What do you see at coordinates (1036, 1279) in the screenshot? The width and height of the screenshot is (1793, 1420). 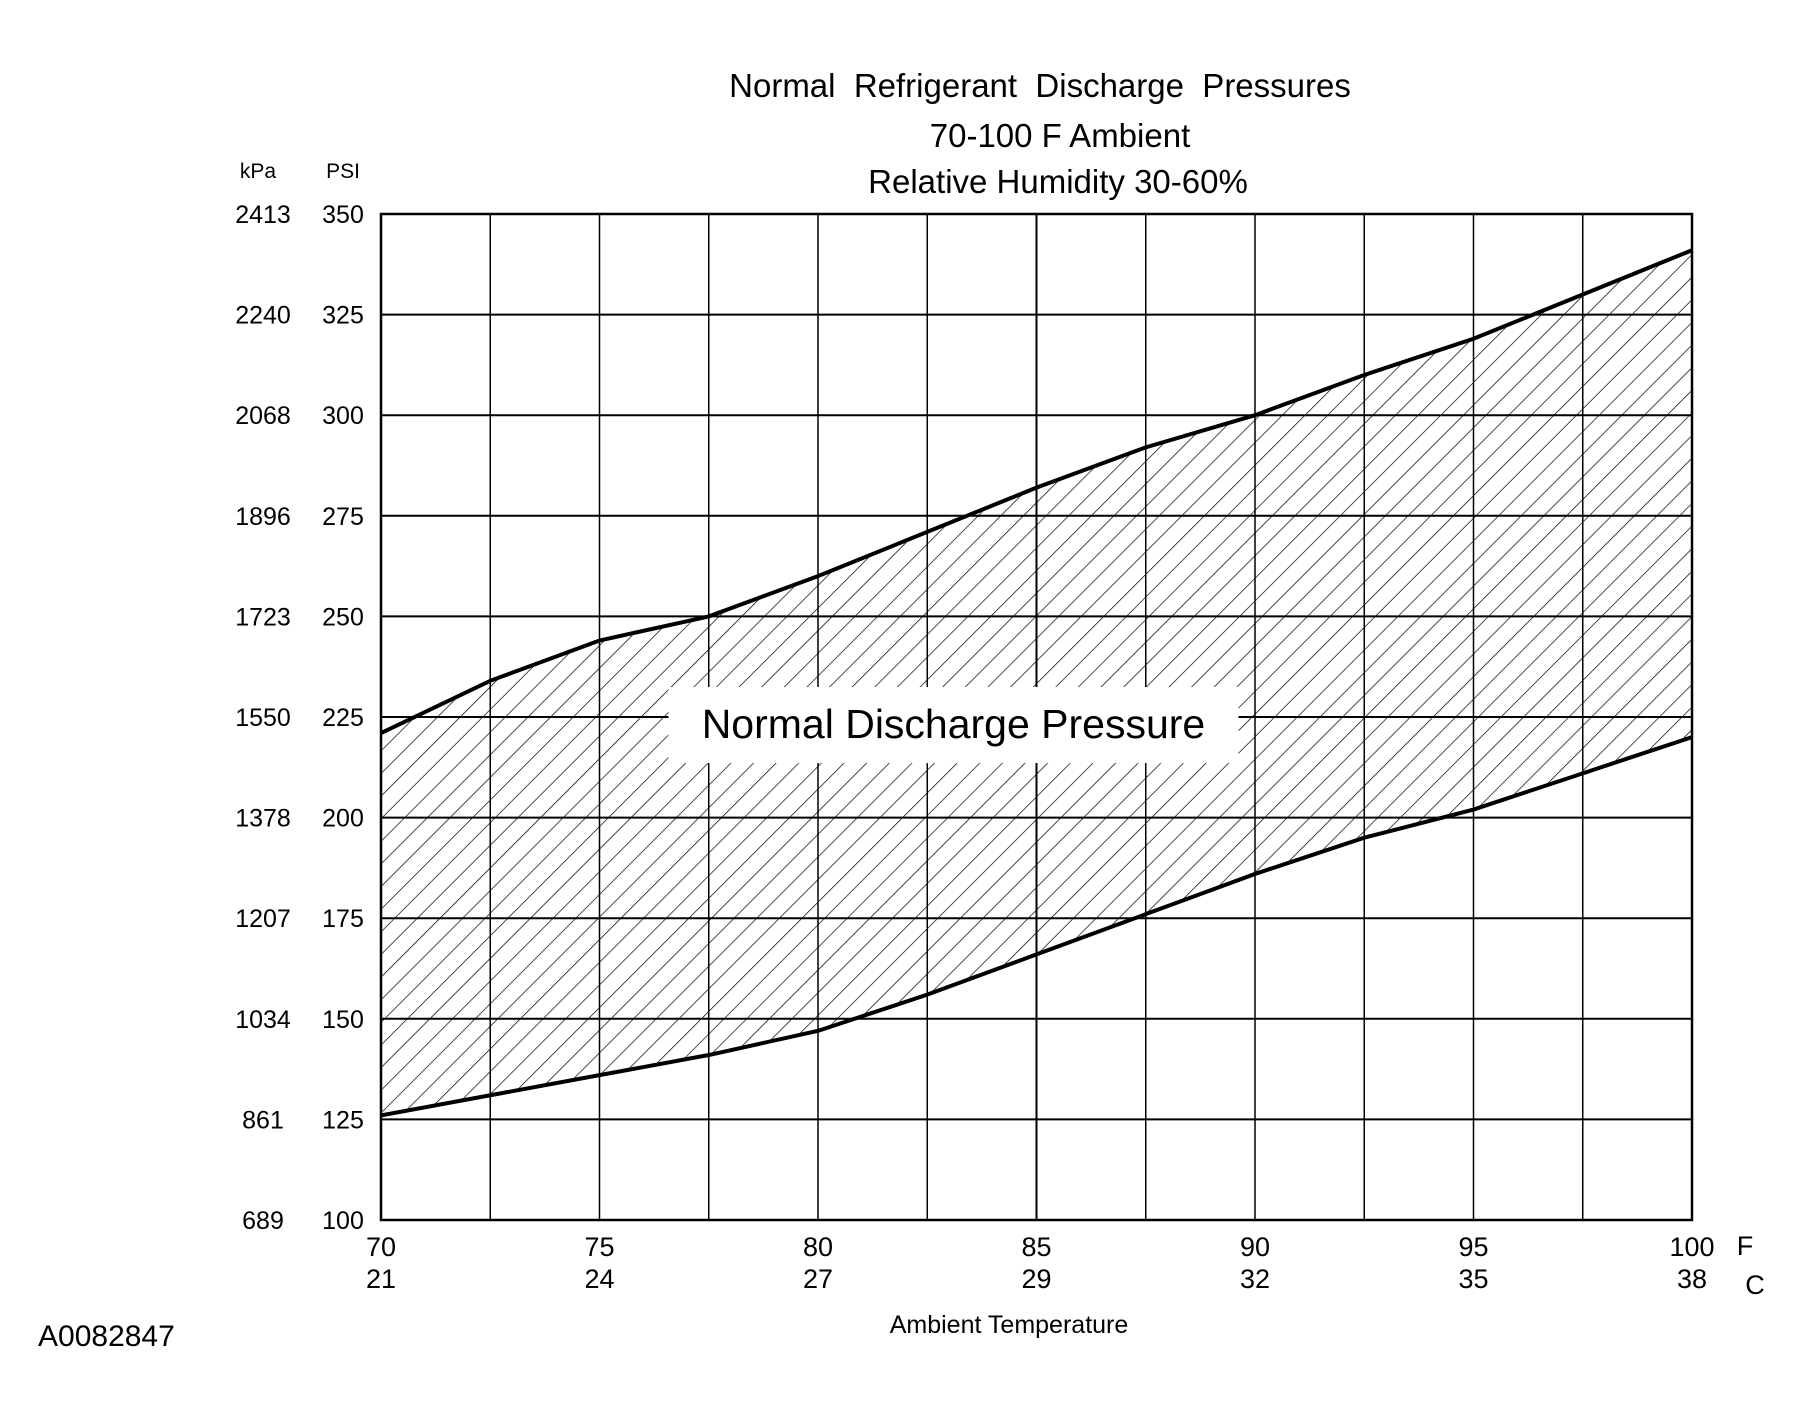 I see `x-tick-c: 29` at bounding box center [1036, 1279].